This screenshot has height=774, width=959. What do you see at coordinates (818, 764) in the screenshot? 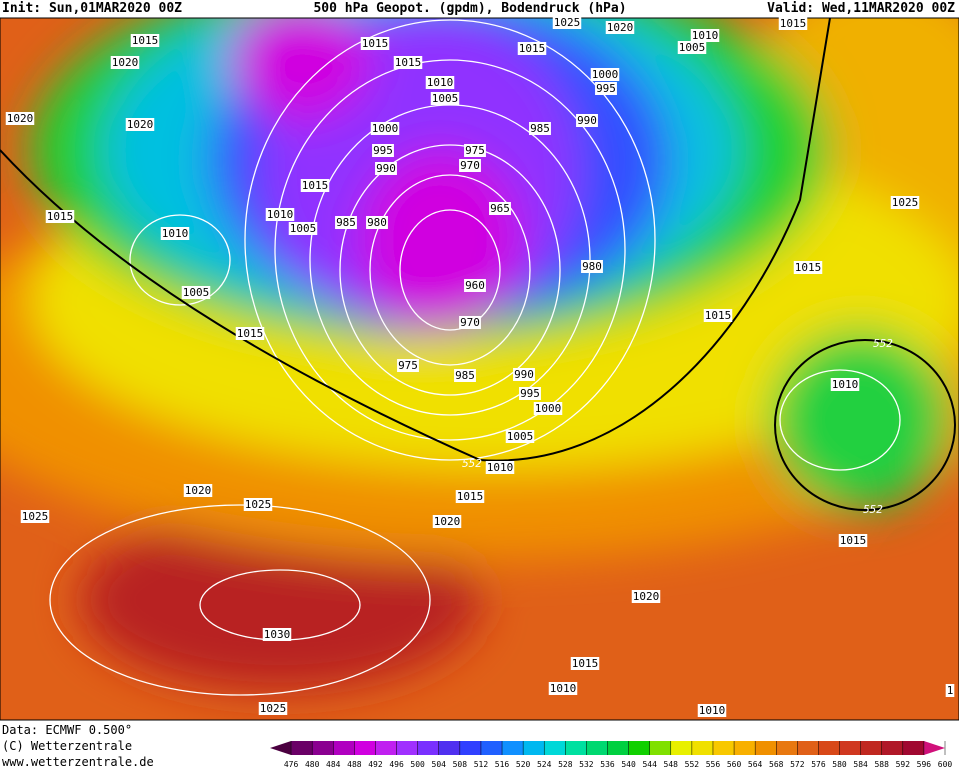
I see `colorbar-label: 576` at bounding box center [818, 764].